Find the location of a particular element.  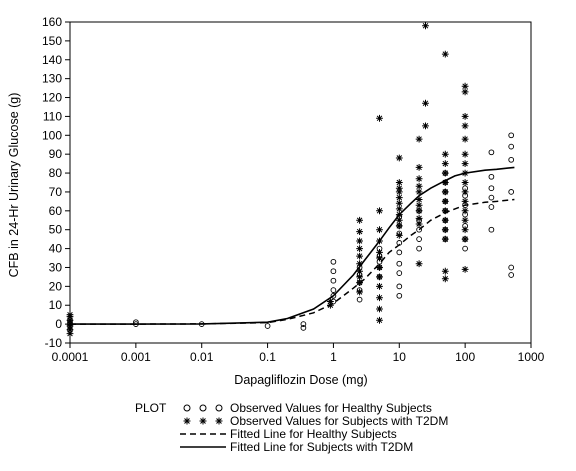

legend-label: Fitted Line for Healthy Subjects is located at coordinates (313, 434).